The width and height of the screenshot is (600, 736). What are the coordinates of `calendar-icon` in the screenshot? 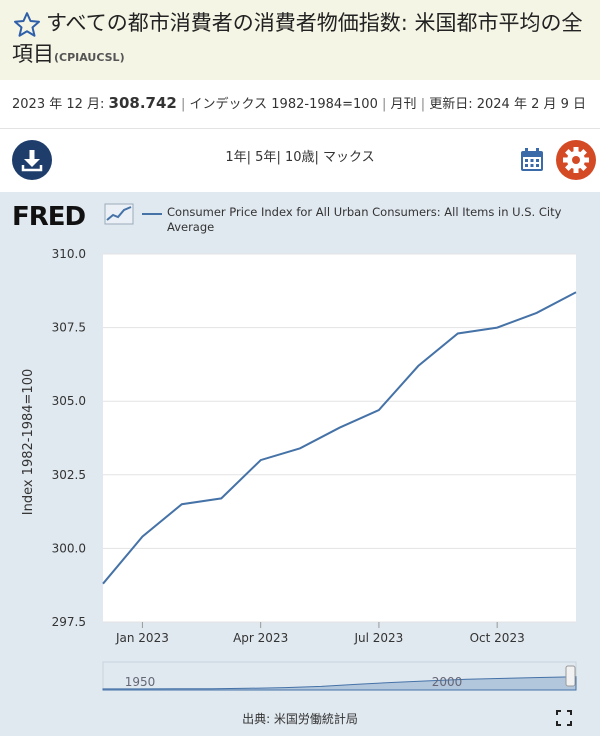 It's located at (532, 160).